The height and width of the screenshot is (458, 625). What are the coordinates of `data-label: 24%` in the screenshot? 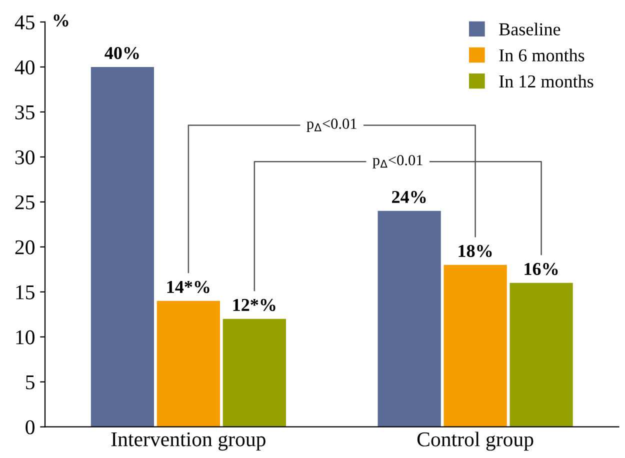 It's located at (409, 197).